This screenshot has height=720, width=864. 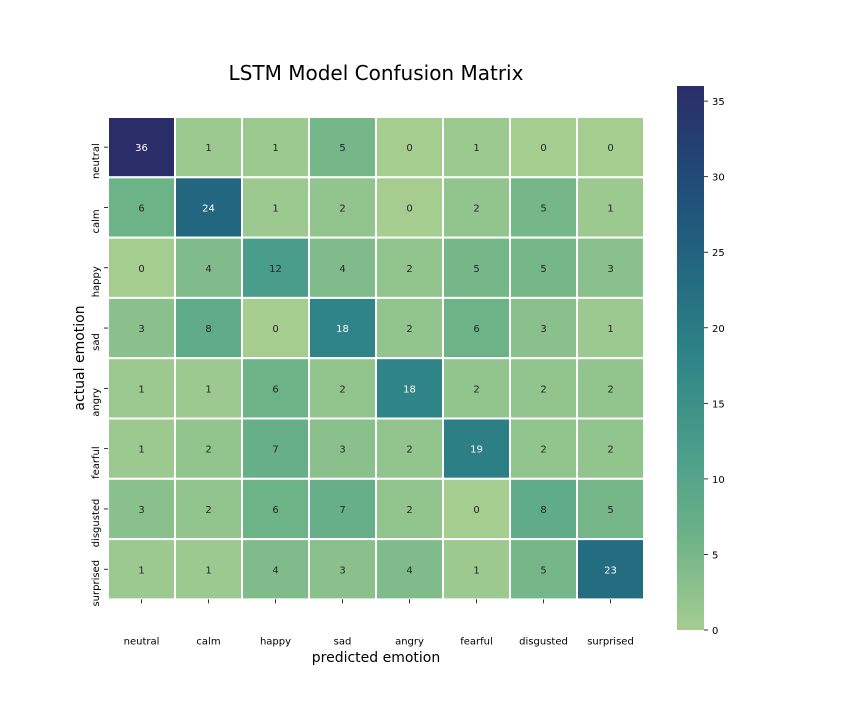 I want to click on heatmap-cell-neutral-calm, so click(x=208, y=147).